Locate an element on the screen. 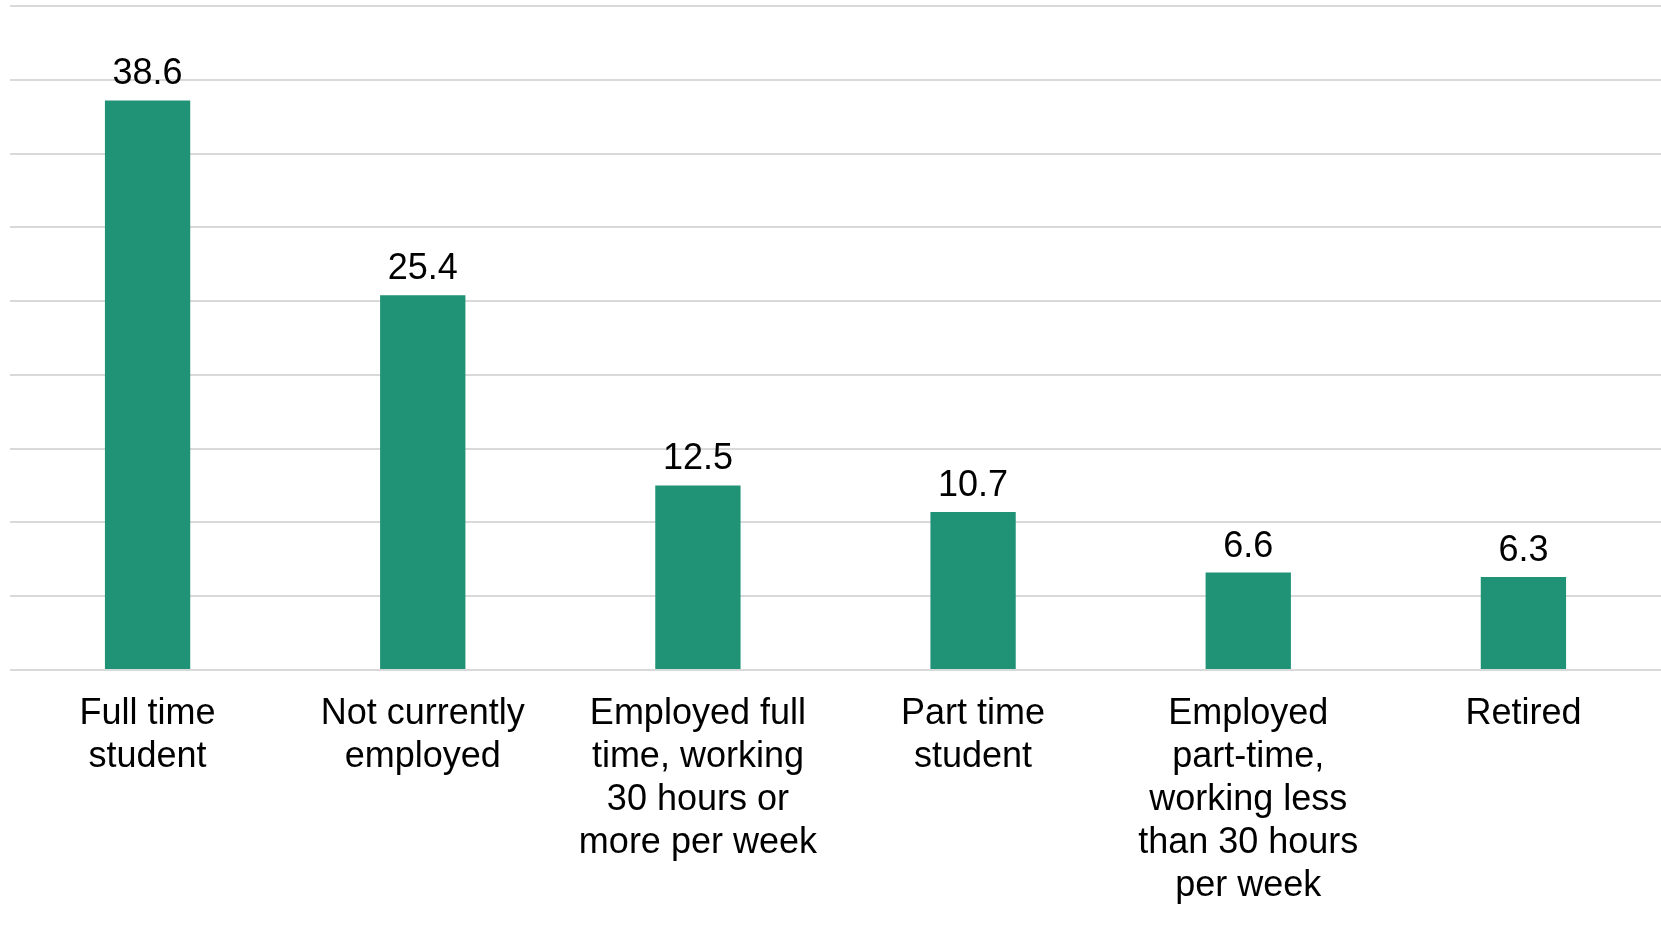 The height and width of the screenshot is (934, 1661). x-tick-label: Not currently employed is located at coordinates (422, 732).